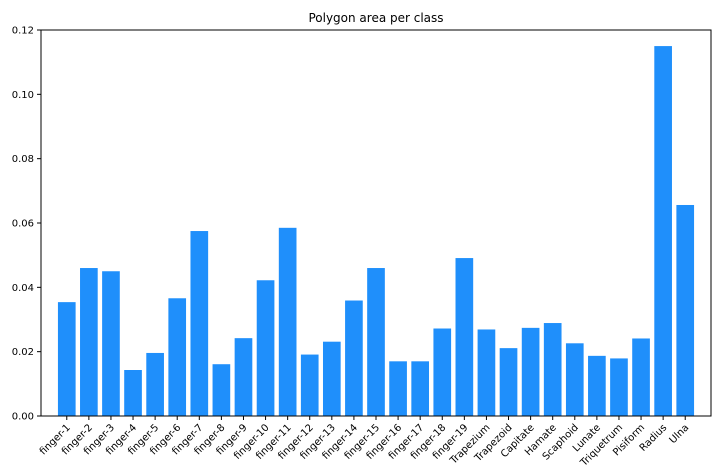  What do you see at coordinates (486, 372) in the screenshot?
I see `bar-trapezium` at bounding box center [486, 372].